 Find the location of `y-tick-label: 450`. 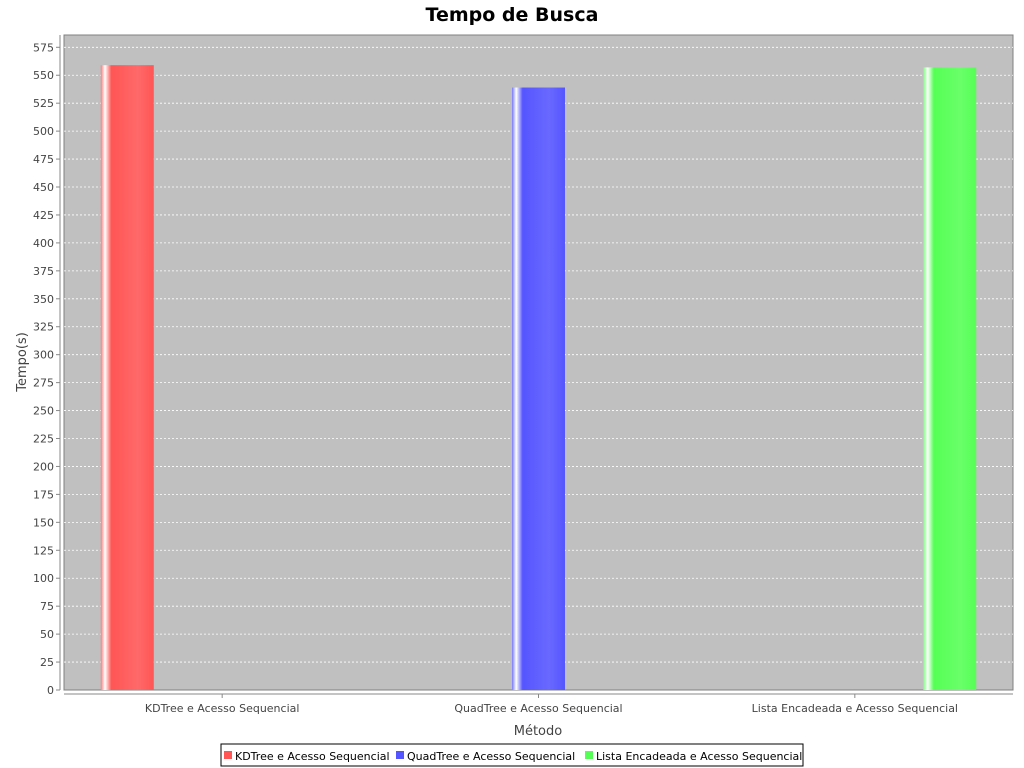

y-tick-label: 450 is located at coordinates (43, 187).